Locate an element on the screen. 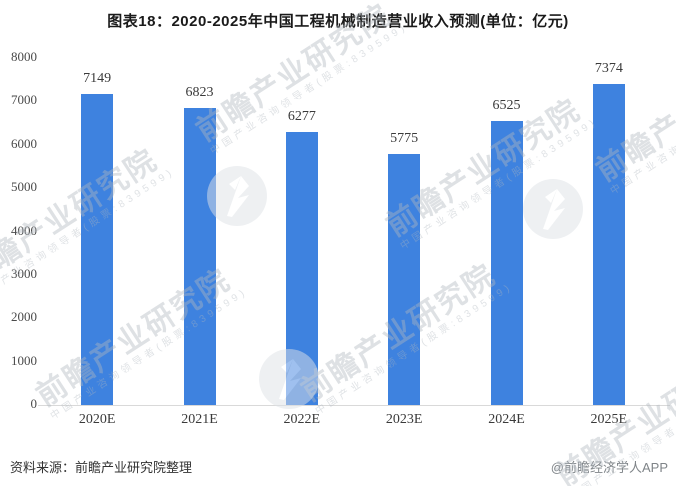 The image size is (676, 486). brand-note: @前瞻经济学人APP is located at coordinates (609, 467).